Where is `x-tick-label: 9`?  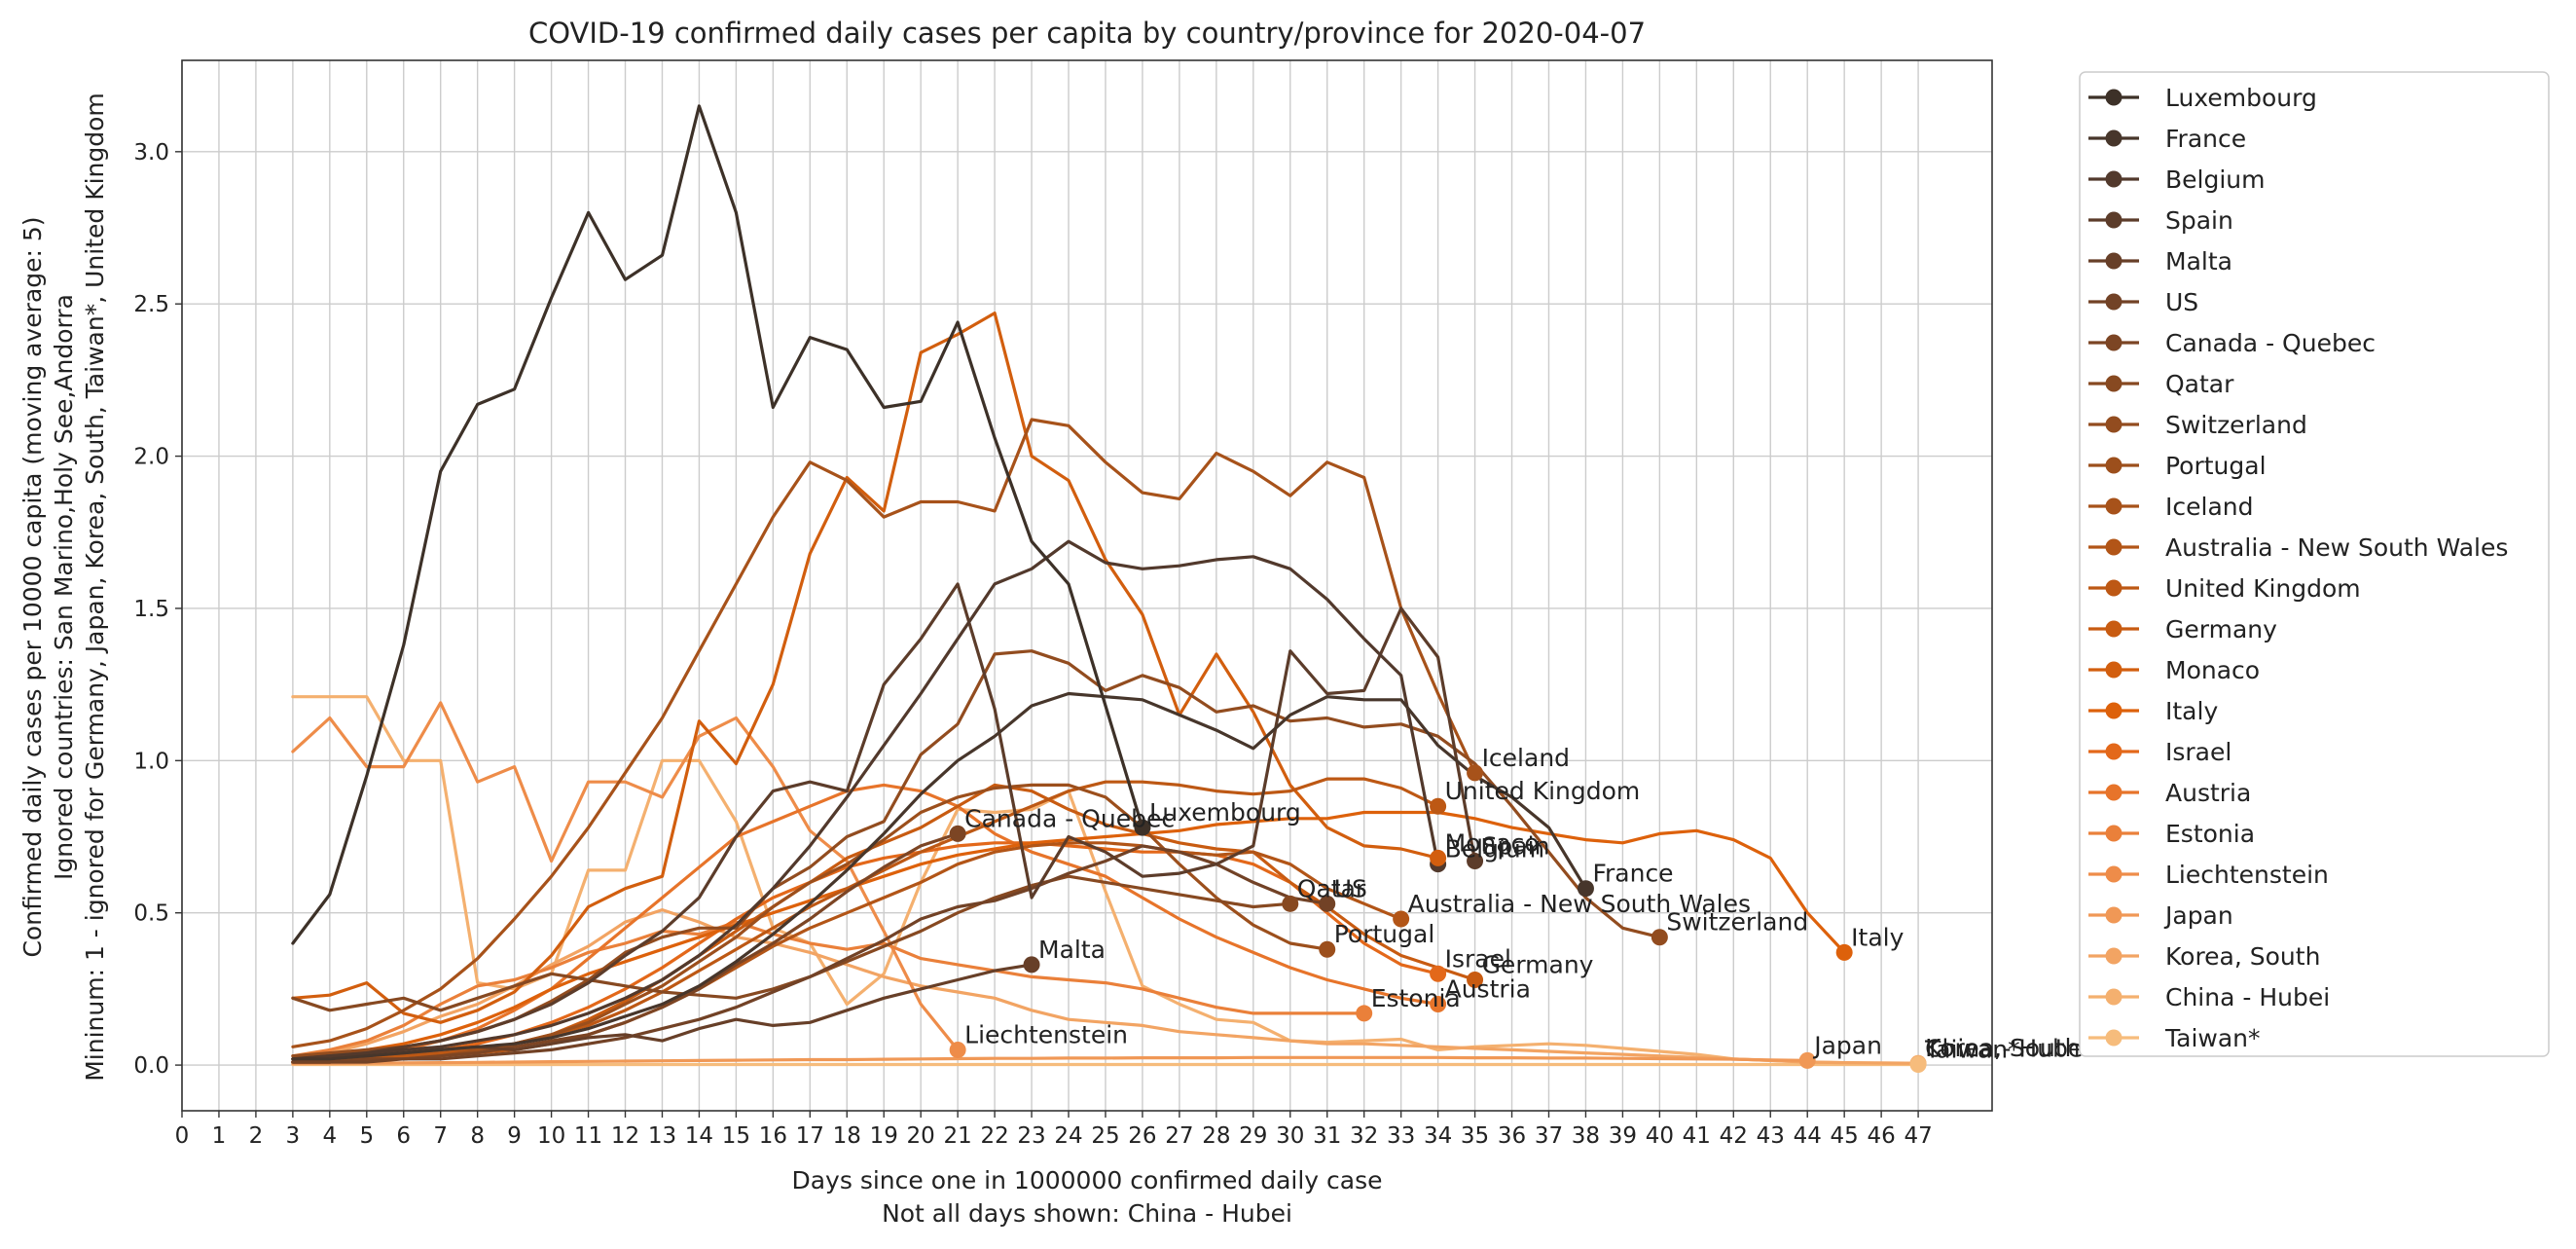
x-tick-label: 9 is located at coordinates (514, 1136).